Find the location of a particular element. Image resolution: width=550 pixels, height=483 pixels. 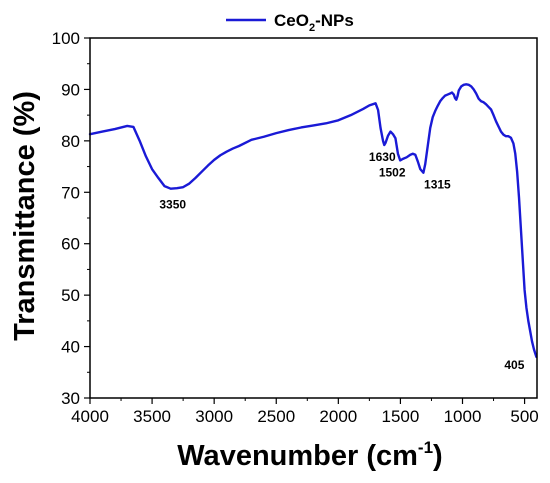

x-tick-label: 1000 is located at coordinates (463, 416).